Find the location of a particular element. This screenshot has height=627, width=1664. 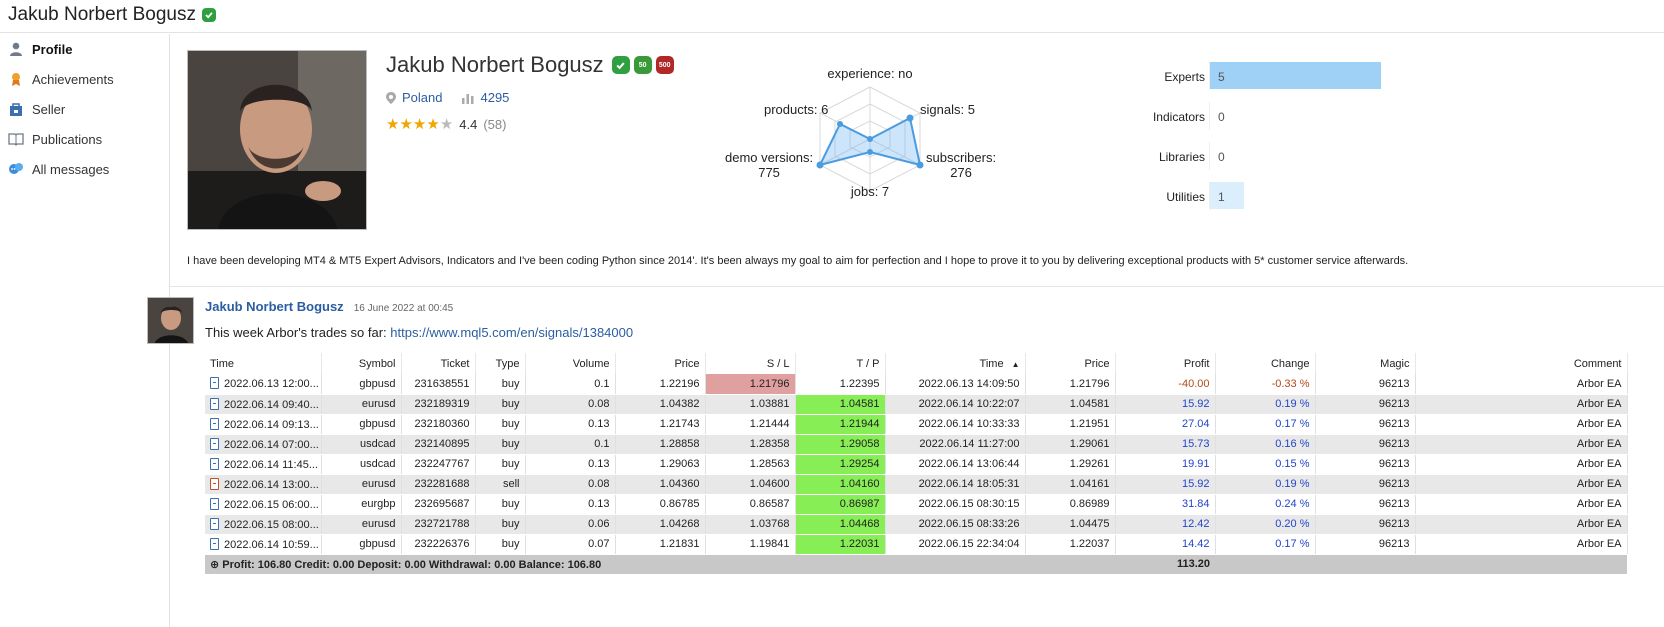

cell-close-price: 1.29261 is located at coordinates (1070, 464).